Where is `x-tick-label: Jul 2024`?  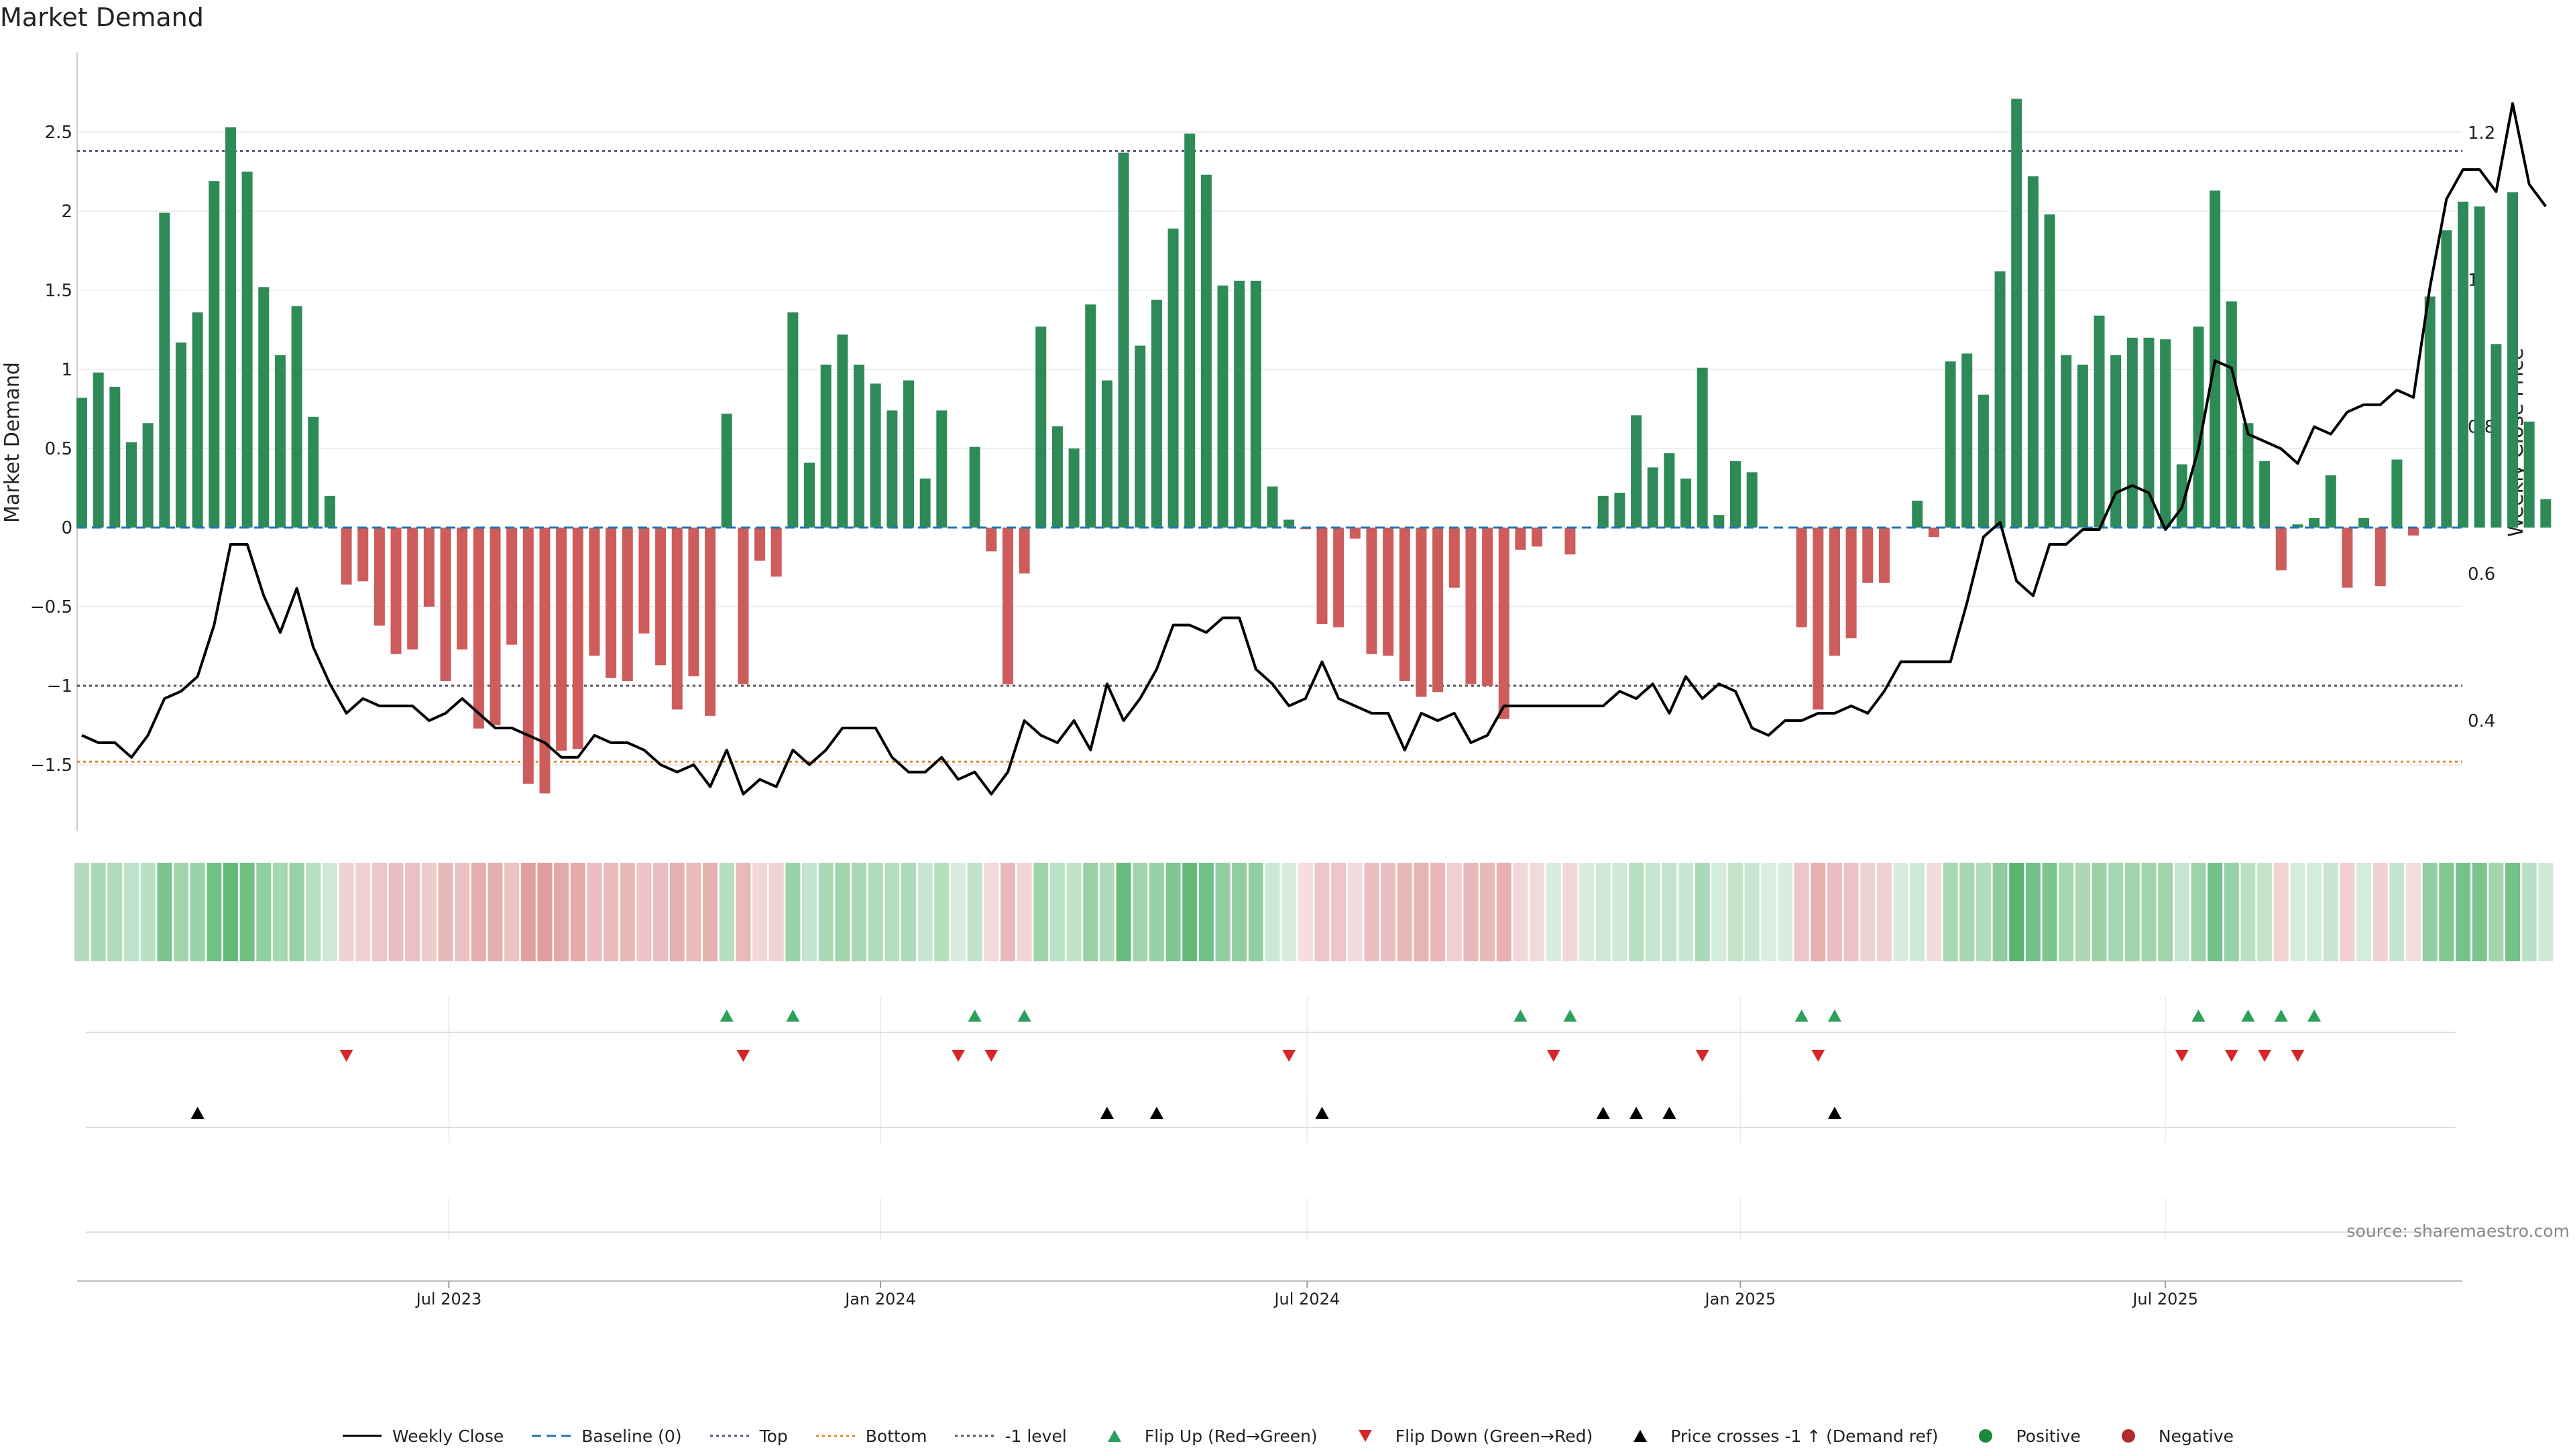 x-tick-label: Jul 2024 is located at coordinates (1306, 1299).